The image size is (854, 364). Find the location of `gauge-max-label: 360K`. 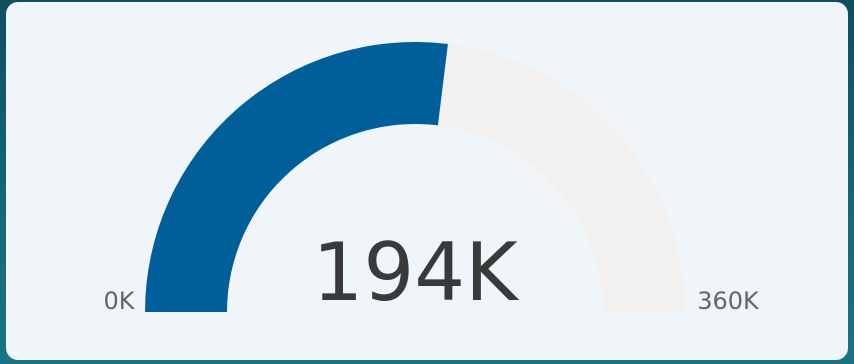

gauge-max-label: 360K is located at coordinates (728, 301).